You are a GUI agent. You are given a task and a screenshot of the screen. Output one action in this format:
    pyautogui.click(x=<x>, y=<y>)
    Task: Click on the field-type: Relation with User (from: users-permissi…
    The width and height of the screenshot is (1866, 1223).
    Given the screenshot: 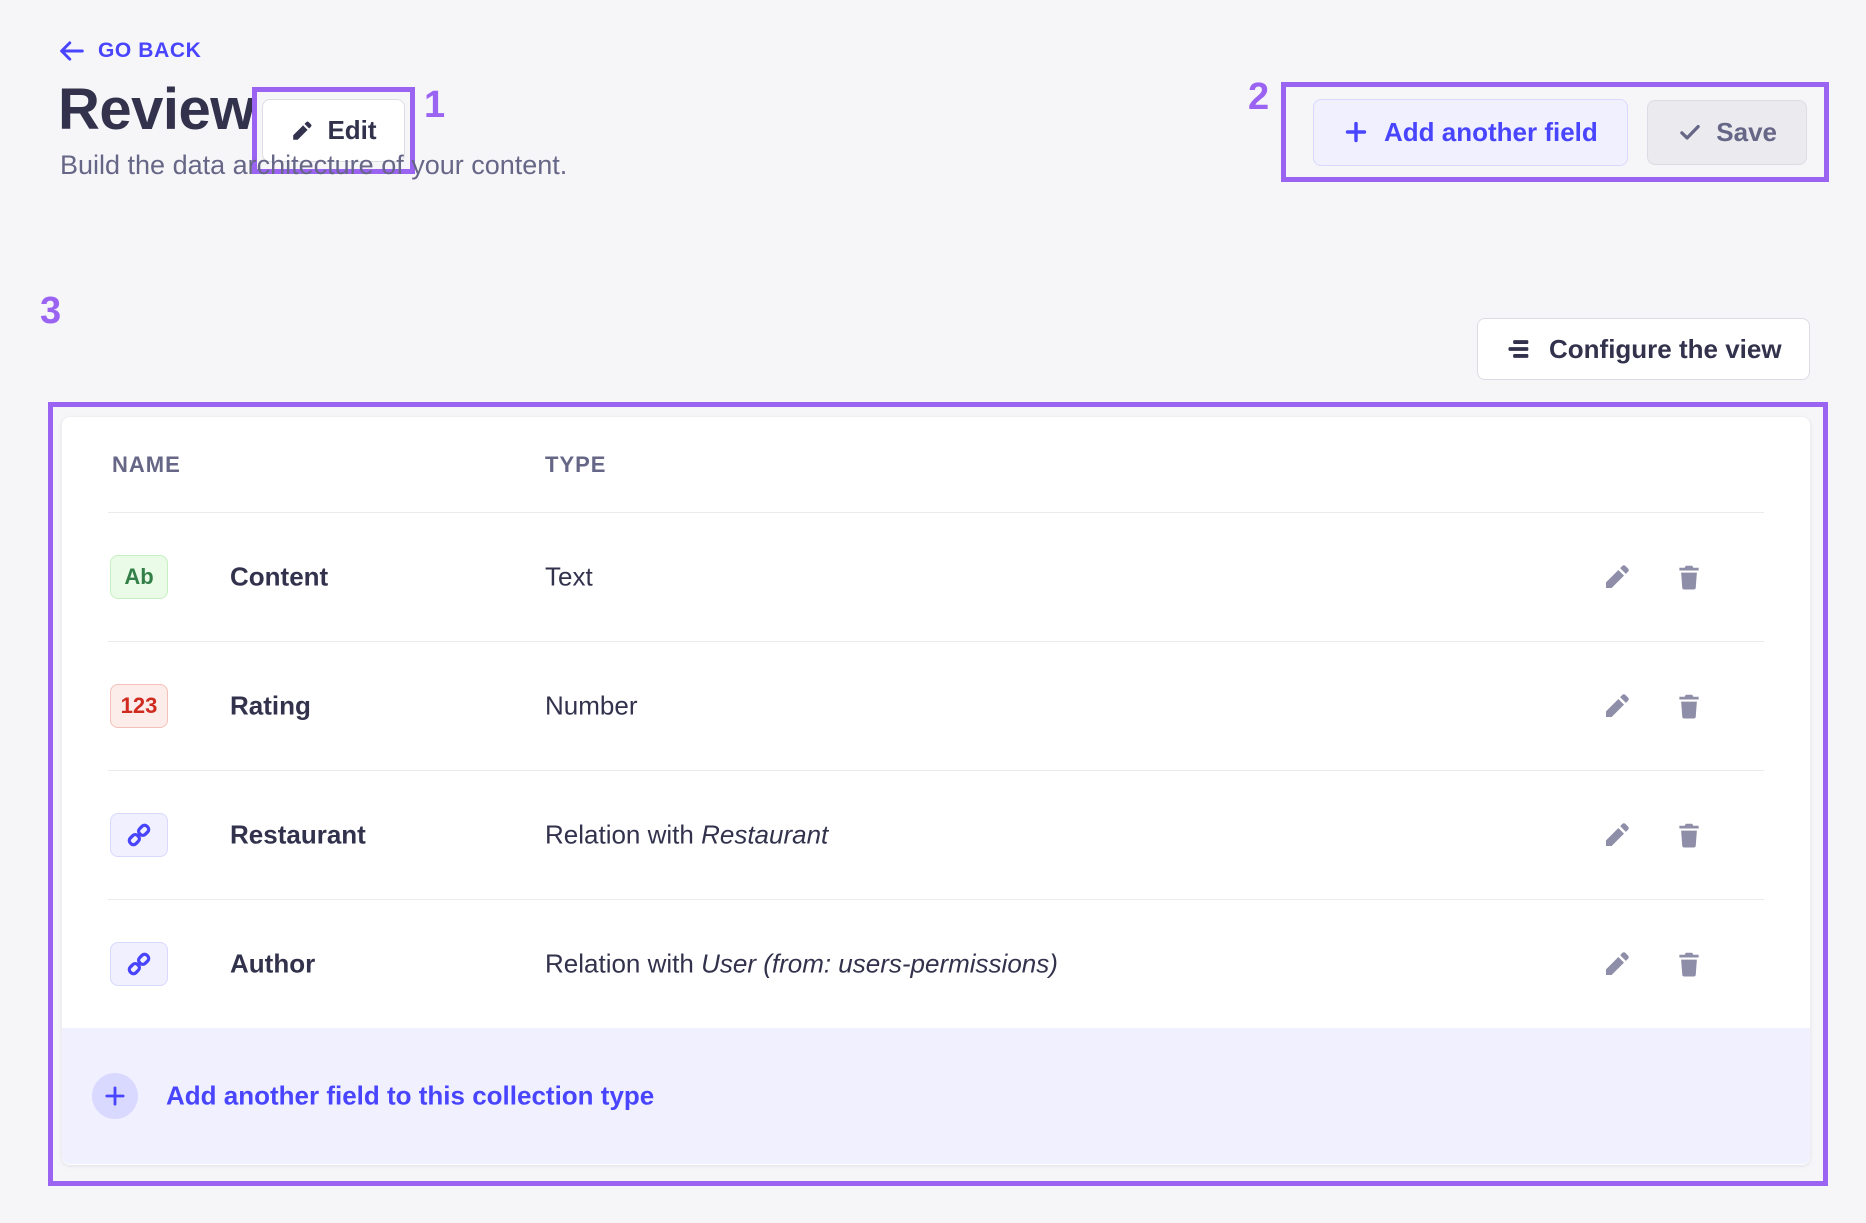 What is the action you would take?
    pyautogui.click(x=801, y=963)
    